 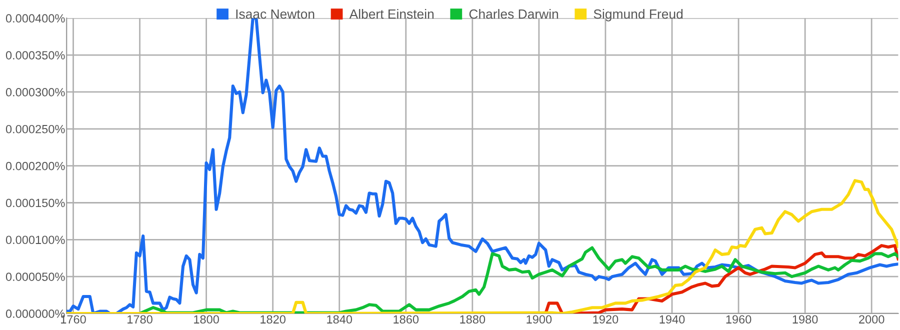 I want to click on y-tick-label: 0.000100%, so click(x=35, y=240).